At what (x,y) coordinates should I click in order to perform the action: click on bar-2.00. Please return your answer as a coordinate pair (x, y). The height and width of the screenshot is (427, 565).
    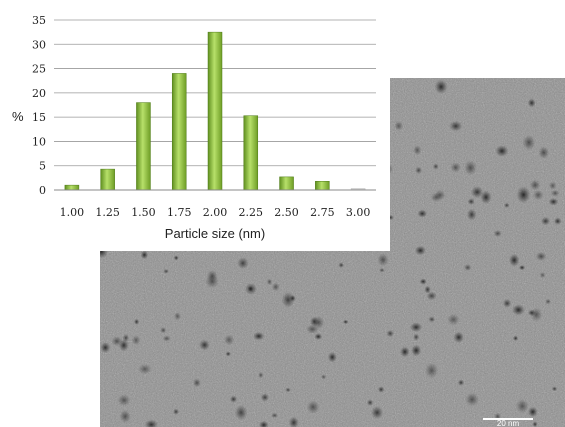
    Looking at the image, I should click on (215, 111).